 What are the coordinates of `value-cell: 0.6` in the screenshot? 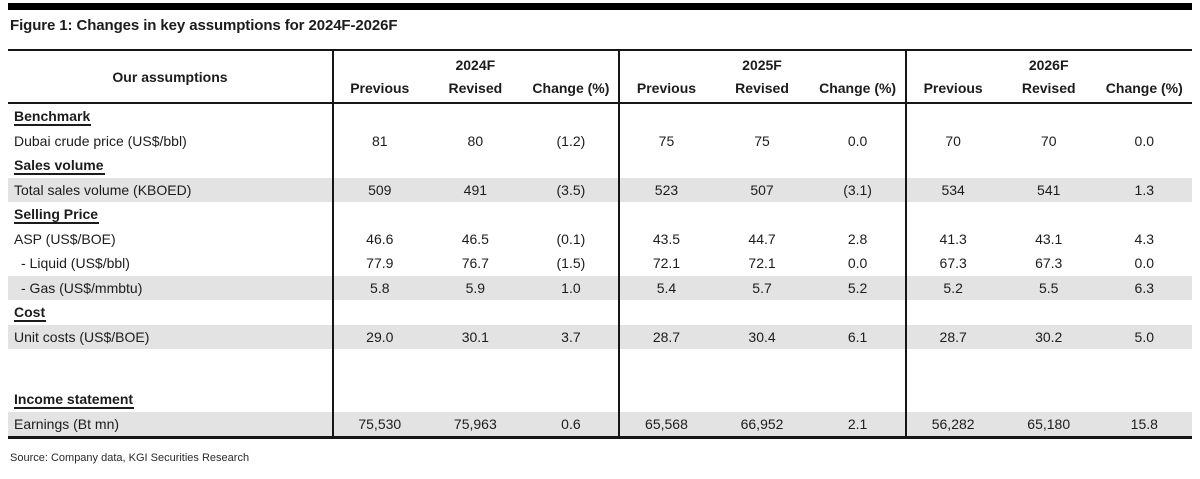 It's located at (571, 423).